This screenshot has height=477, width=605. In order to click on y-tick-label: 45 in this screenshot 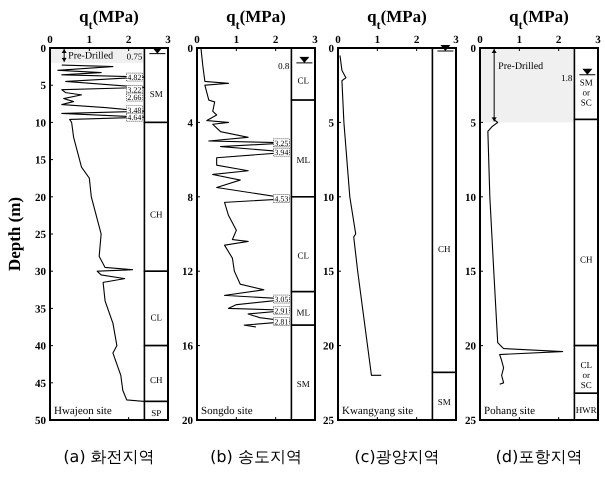, I will do `click(40, 384)`.